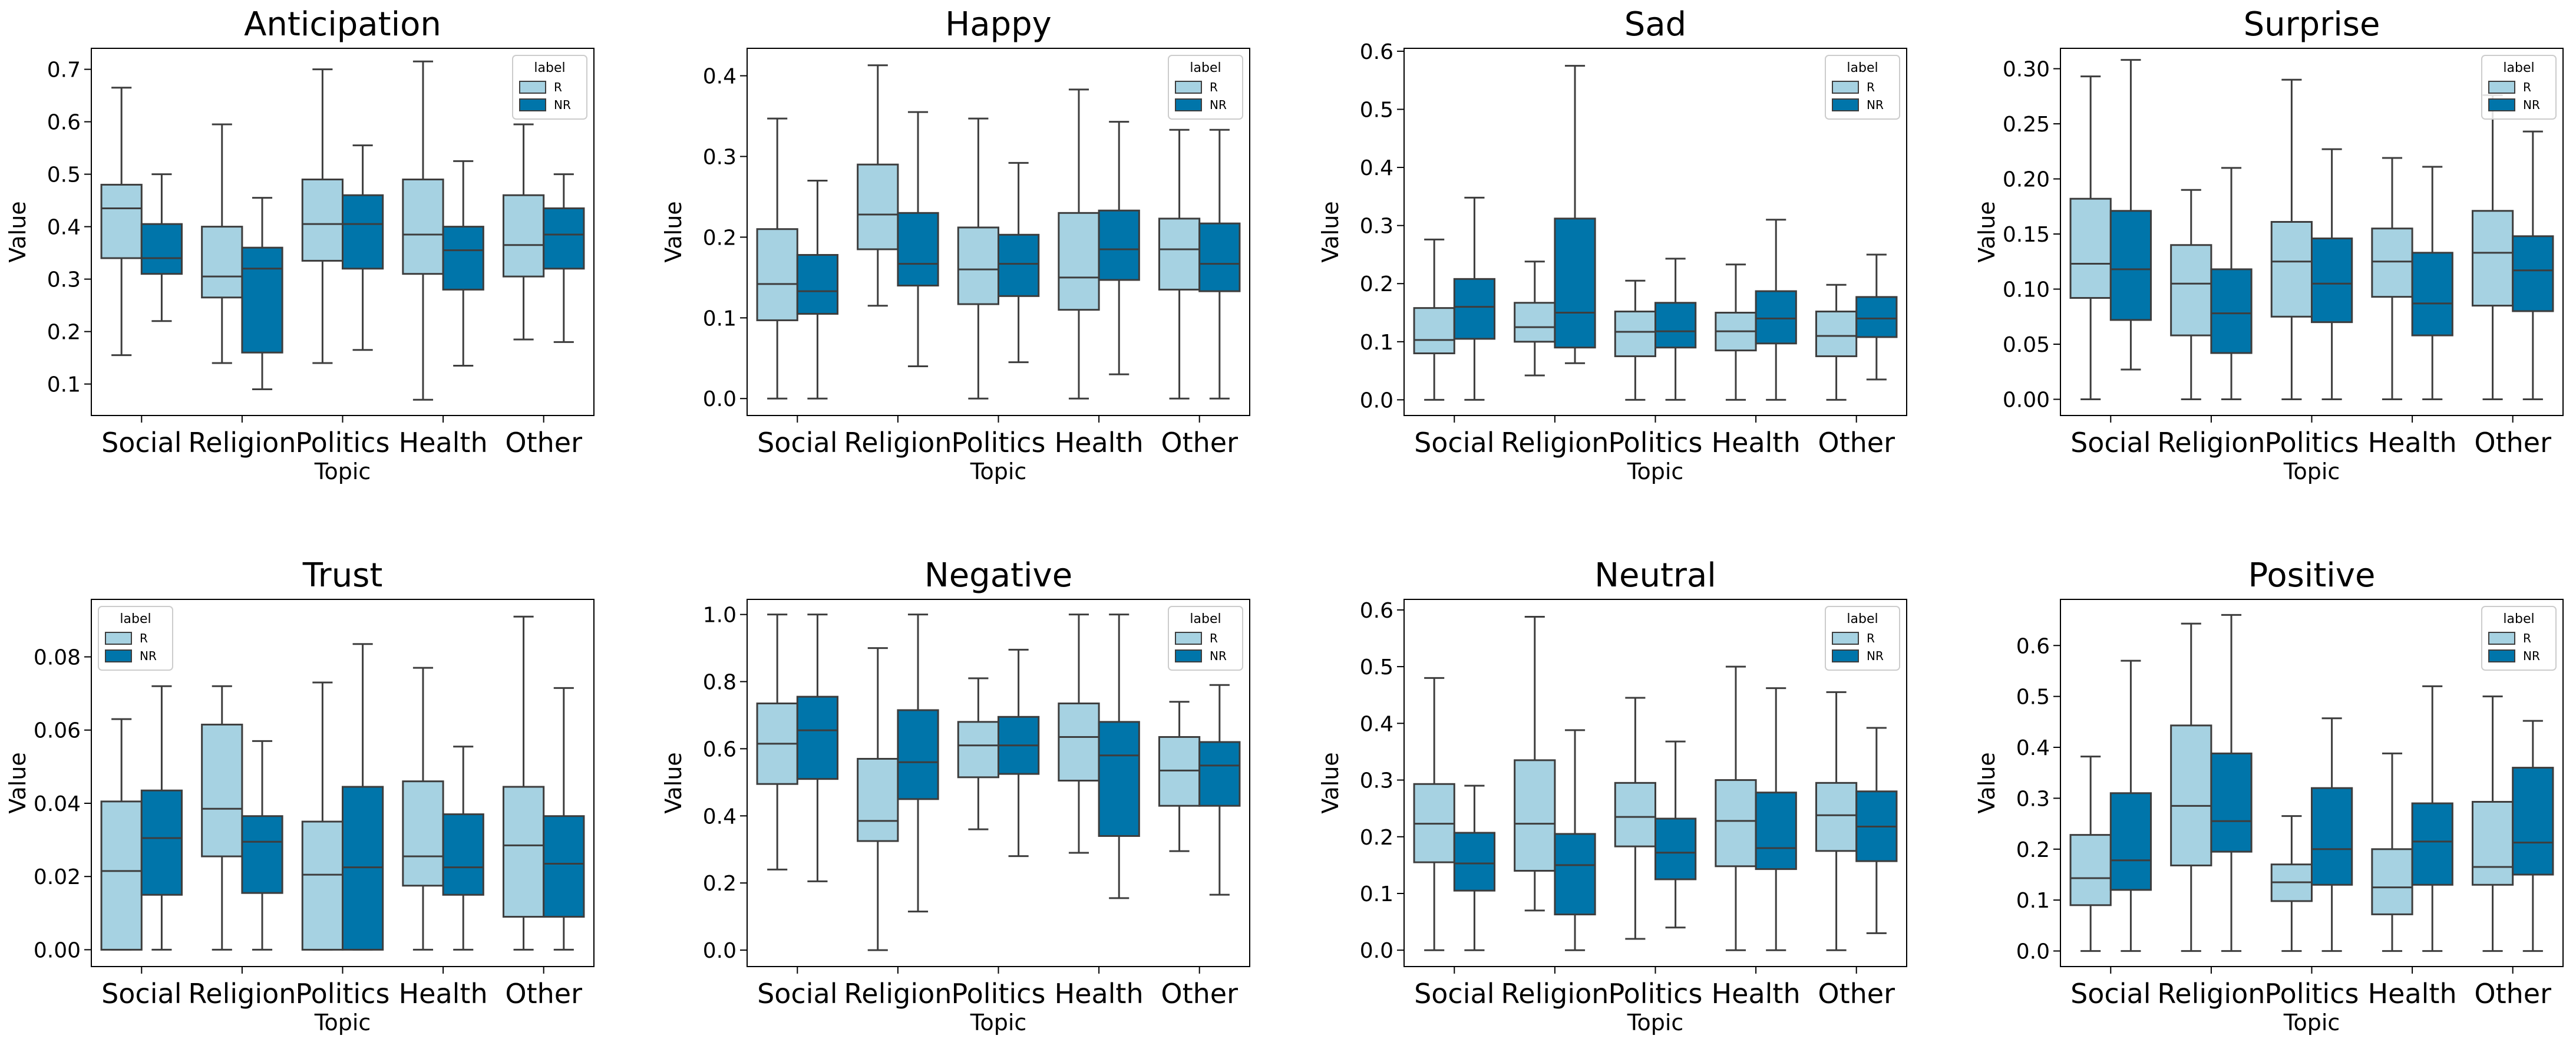 This screenshot has height=1042, width=2576. I want to click on box-nr-social, so click(817, 290).